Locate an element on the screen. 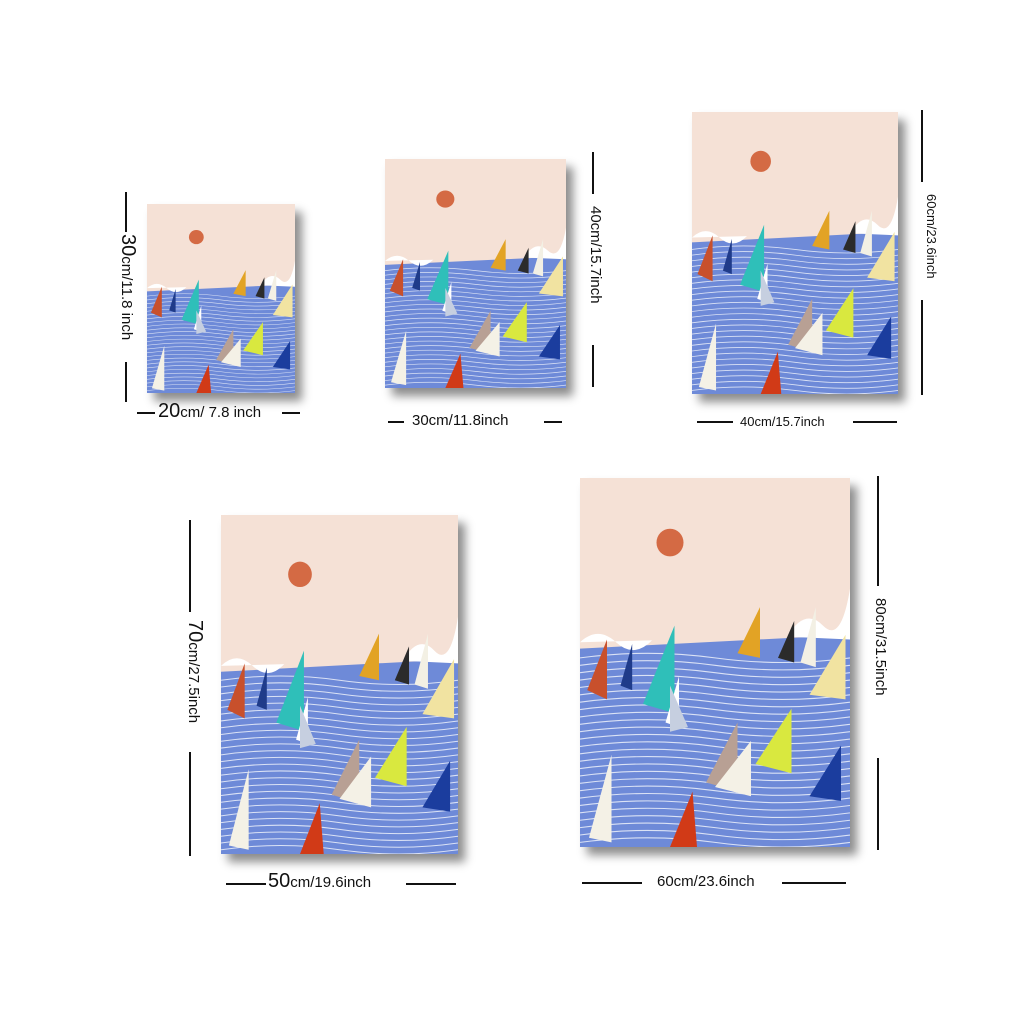  poster-50x70 is located at coordinates (339, 684).